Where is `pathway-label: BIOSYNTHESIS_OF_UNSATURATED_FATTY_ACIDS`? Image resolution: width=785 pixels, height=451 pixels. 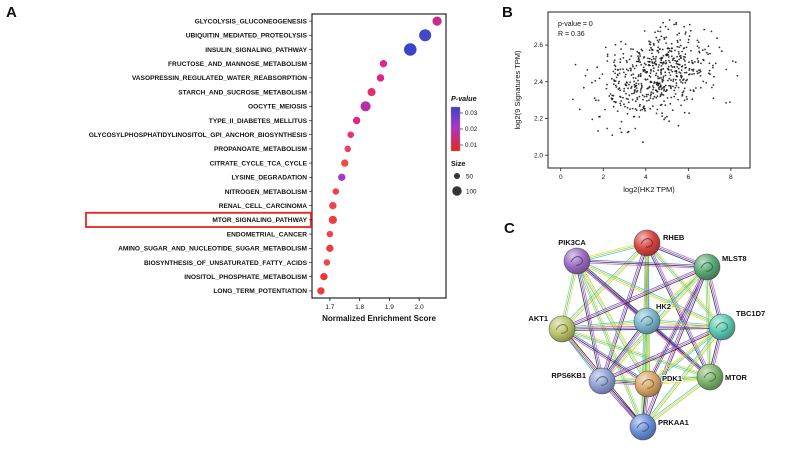
pathway-label: BIOSYNTHESIS_OF_UNSATURATED_FATTY_ACIDS is located at coordinates (226, 263).